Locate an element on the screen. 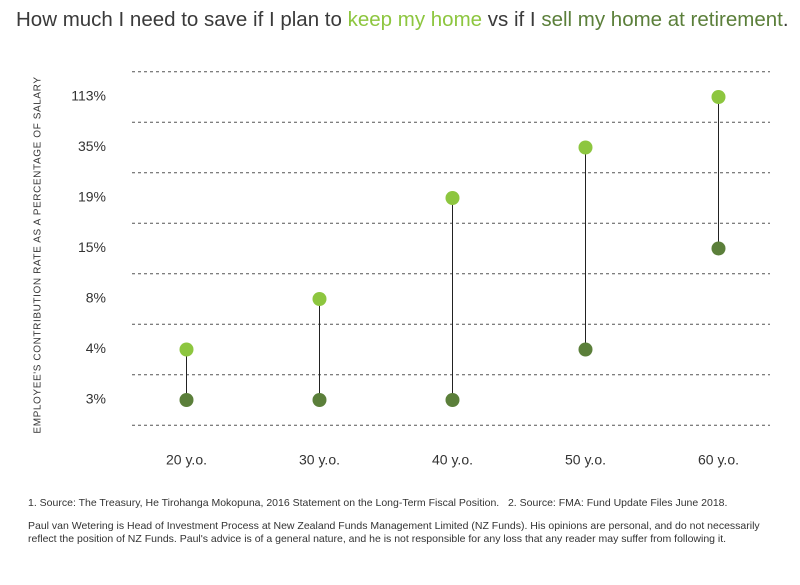 The image size is (800, 585). x-tick-label: 30 y.o. is located at coordinates (319, 460).